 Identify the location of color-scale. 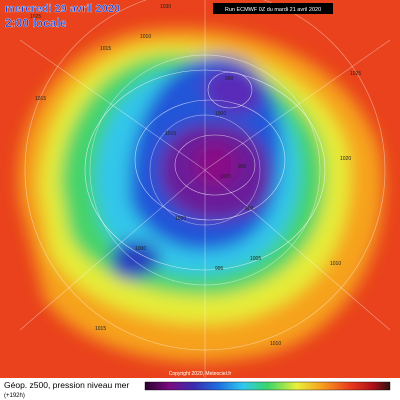
(267, 386).